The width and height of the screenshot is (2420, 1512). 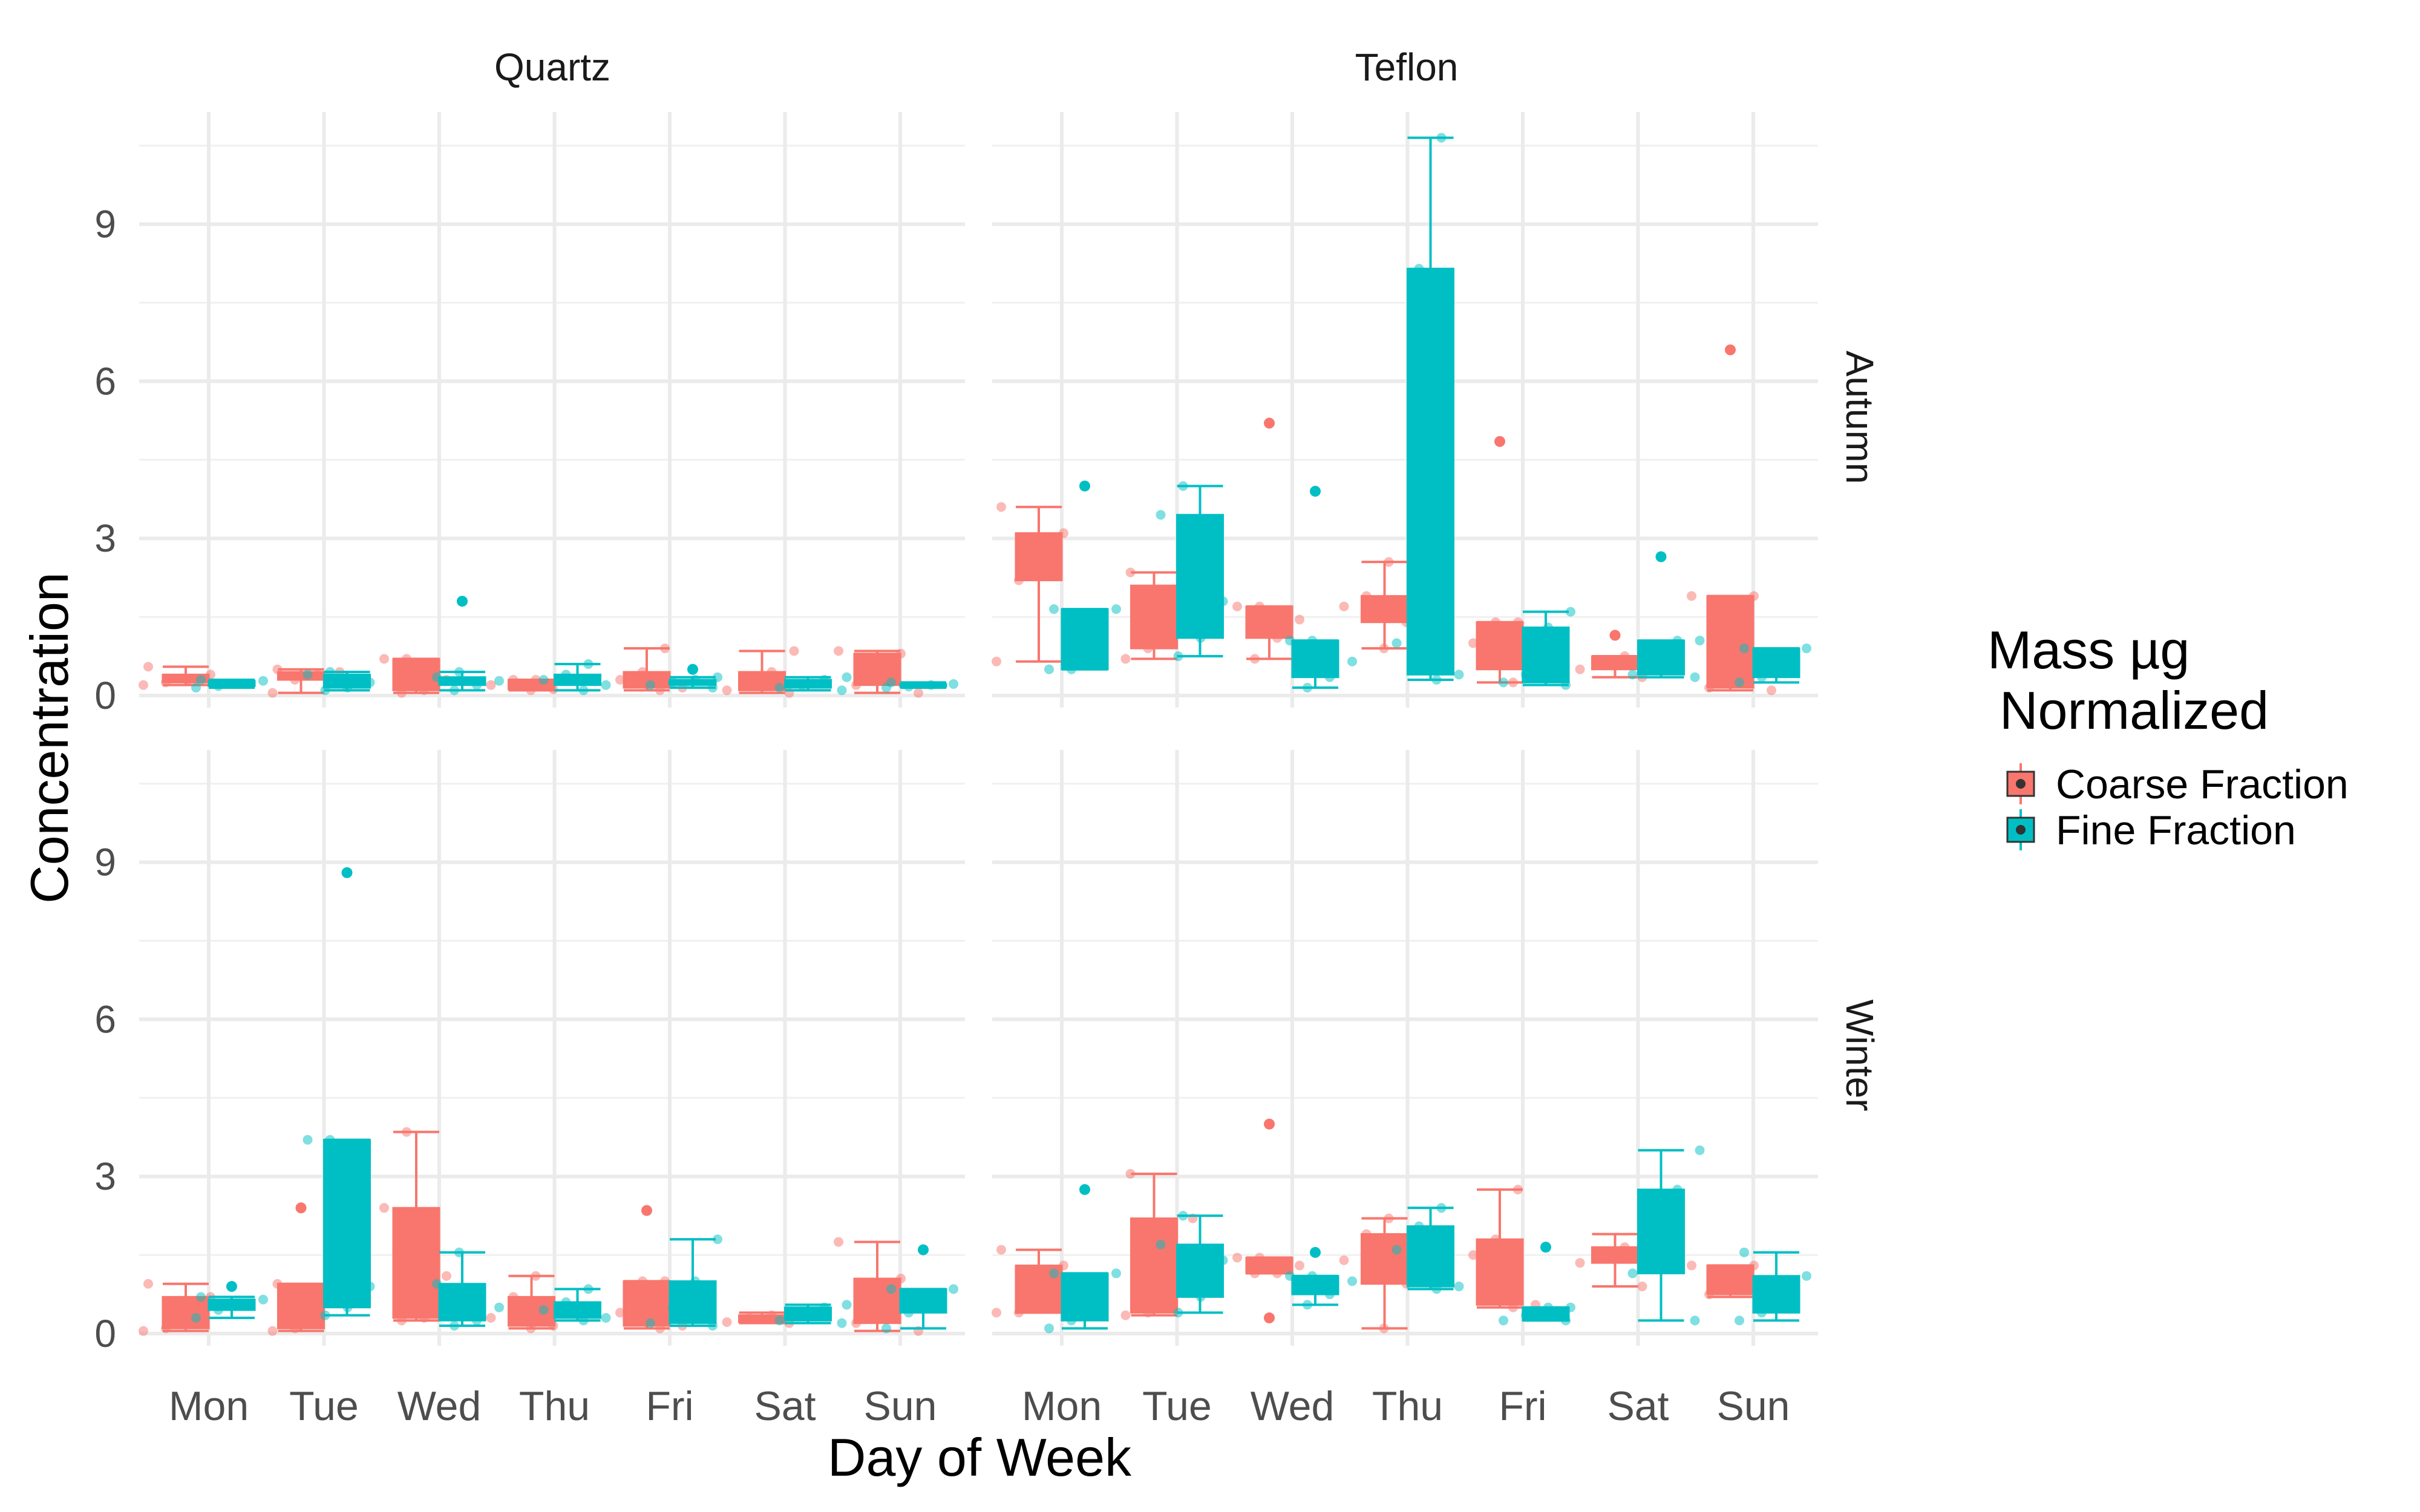 What do you see at coordinates (1522, 1406) in the screenshot?
I see `x-tick-label: Fri` at bounding box center [1522, 1406].